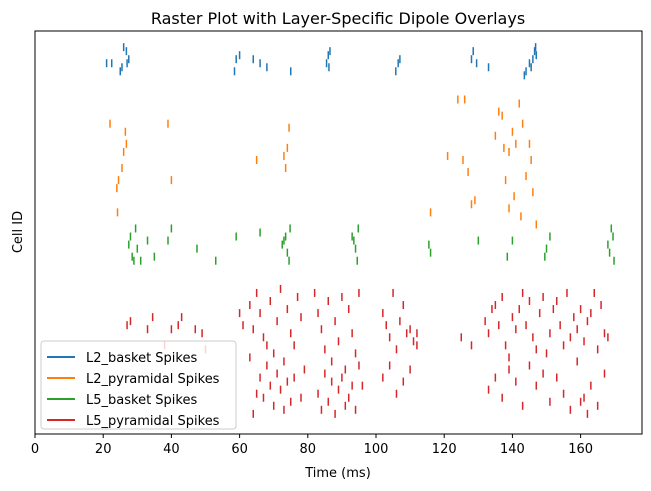 This screenshot has width=651, height=491. I want to click on legend-label: L5_basket Spikes, so click(141, 400).